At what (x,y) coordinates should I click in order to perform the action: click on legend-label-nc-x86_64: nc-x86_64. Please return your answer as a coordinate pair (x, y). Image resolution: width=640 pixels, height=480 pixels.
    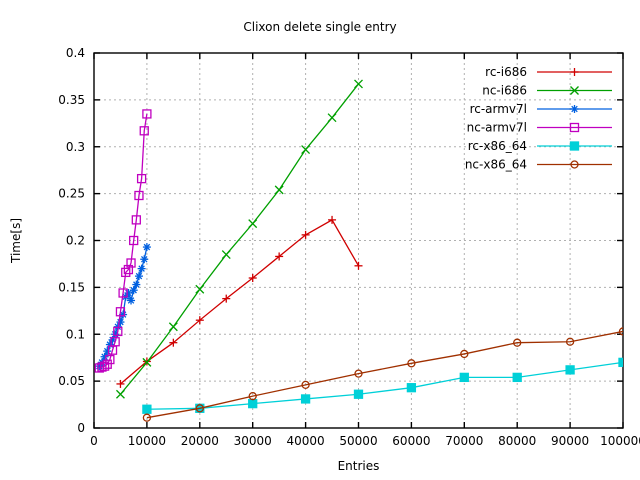
    Looking at the image, I should click on (496, 165).